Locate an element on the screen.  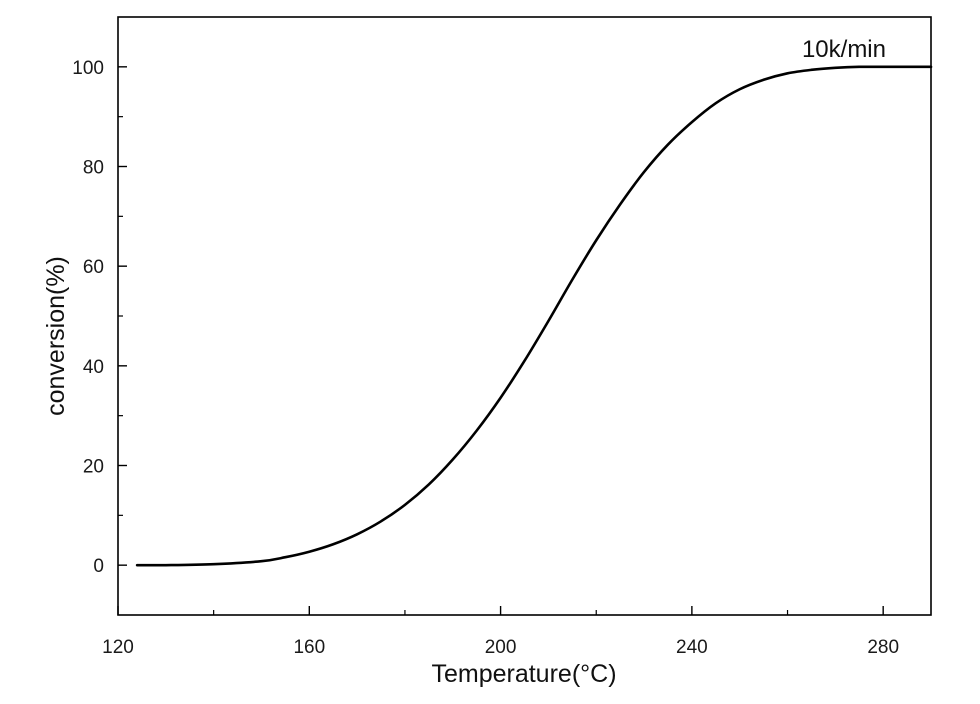
x-tick-label: 160 is located at coordinates (309, 647).